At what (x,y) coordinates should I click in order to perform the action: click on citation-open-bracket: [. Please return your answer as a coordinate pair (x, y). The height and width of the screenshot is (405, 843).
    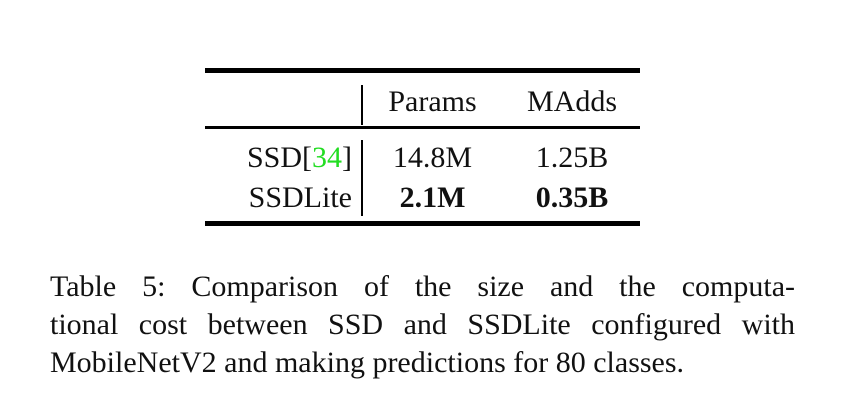
    Looking at the image, I should click on (307, 157).